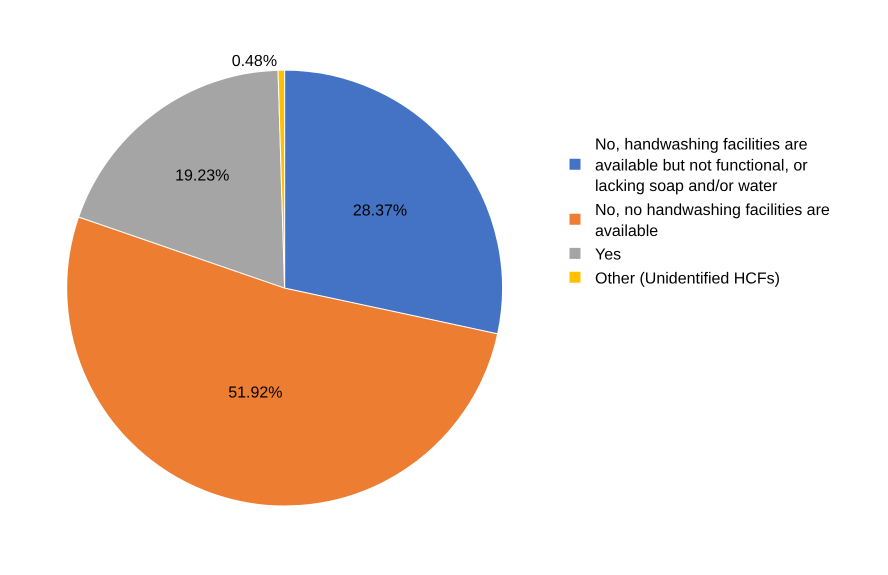 Image resolution: width=888 pixels, height=575 pixels. Describe the element at coordinates (255, 61) in the screenshot. I see `data-label: 0.48%` at that location.